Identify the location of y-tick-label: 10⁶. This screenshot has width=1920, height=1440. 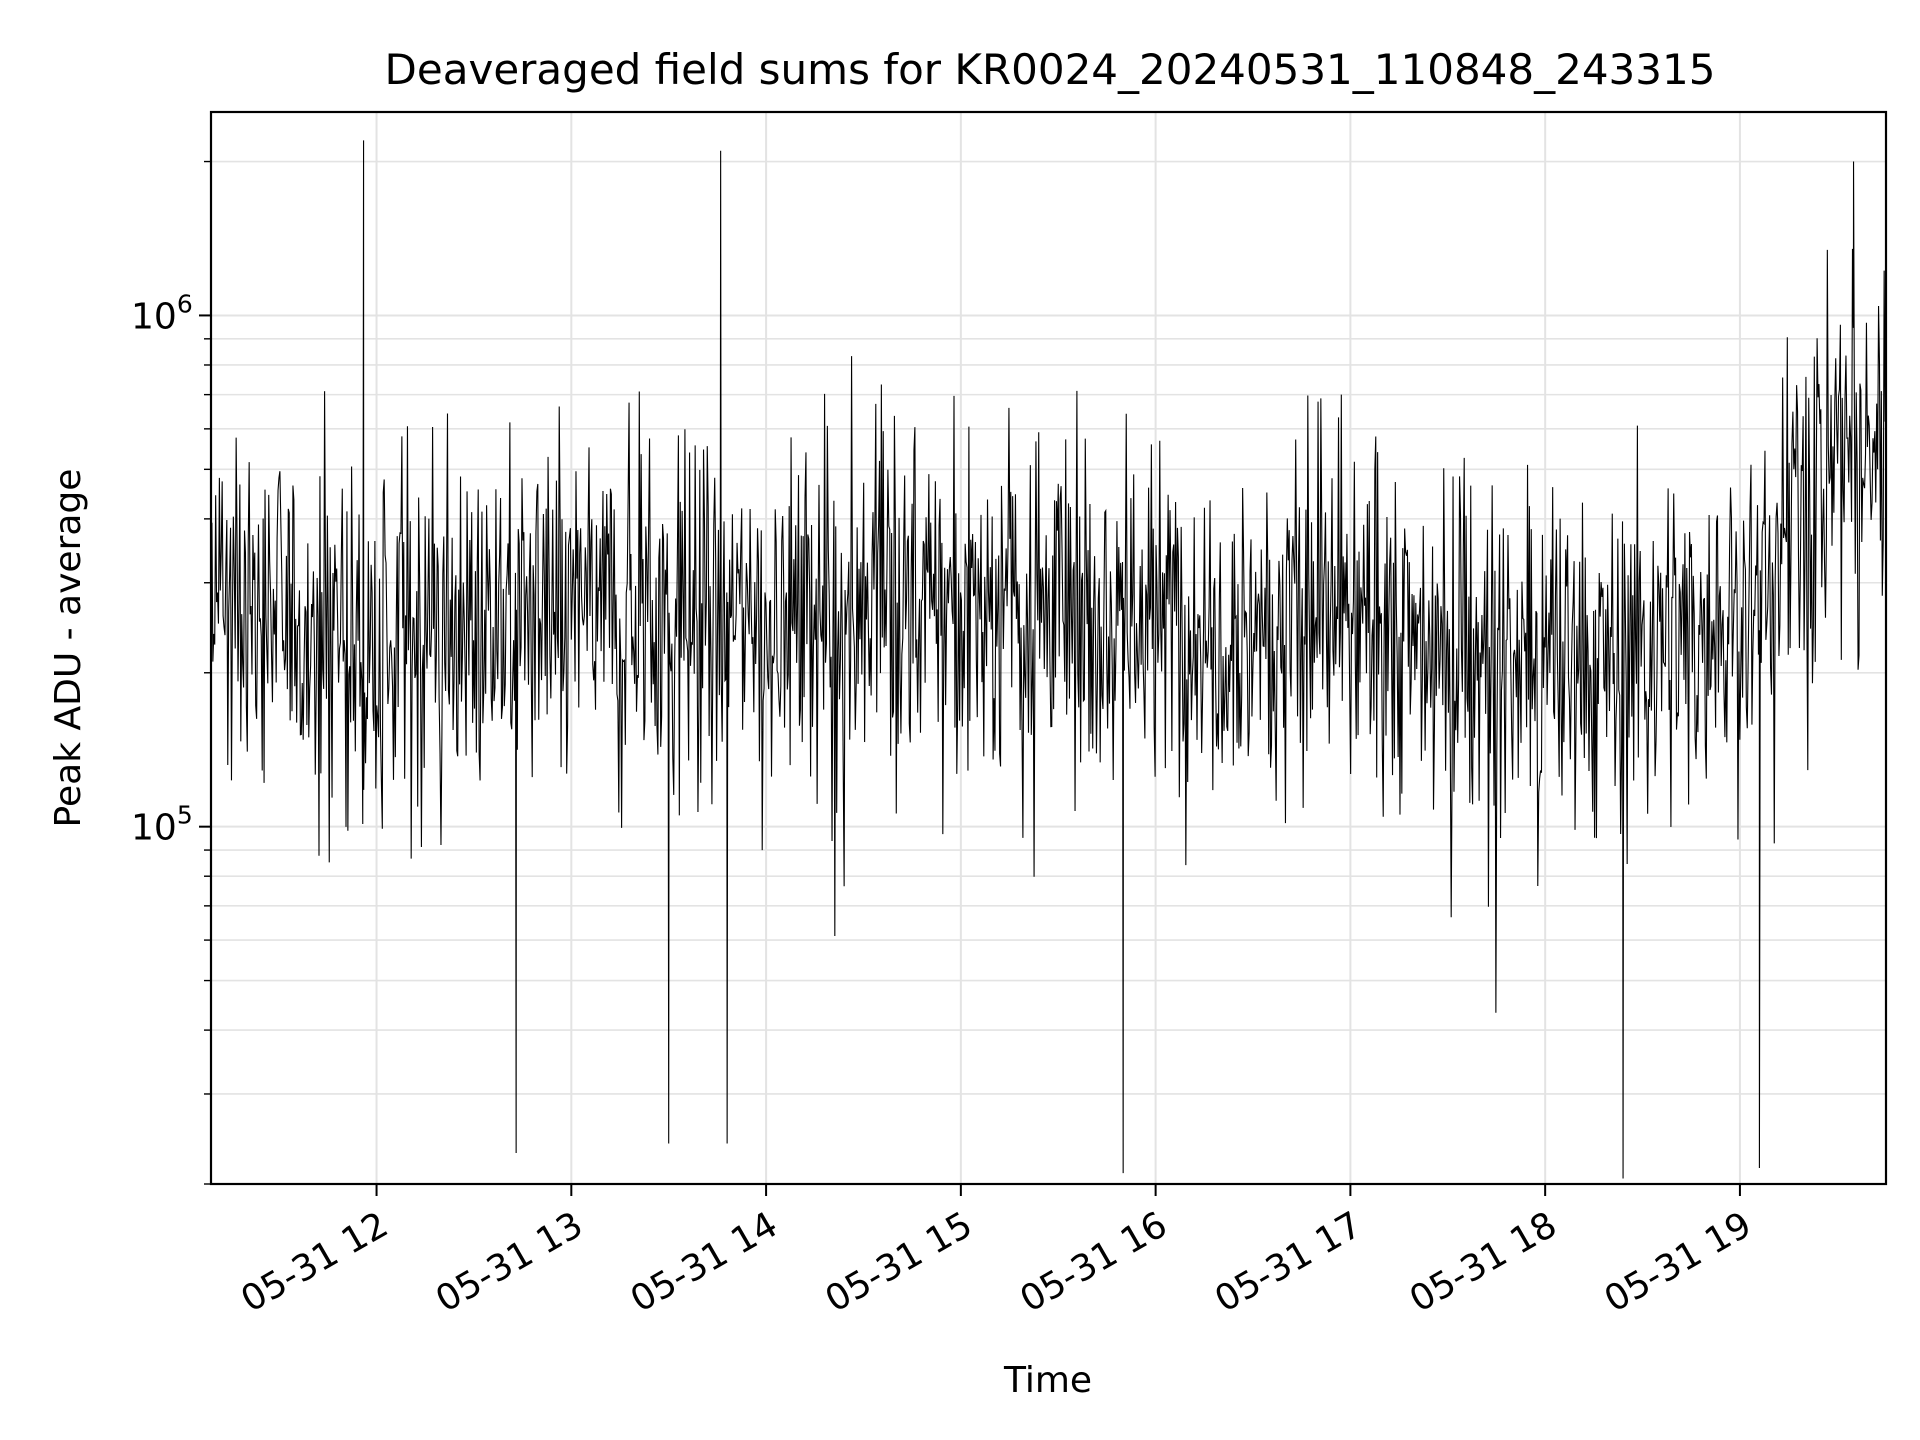
(162, 313).